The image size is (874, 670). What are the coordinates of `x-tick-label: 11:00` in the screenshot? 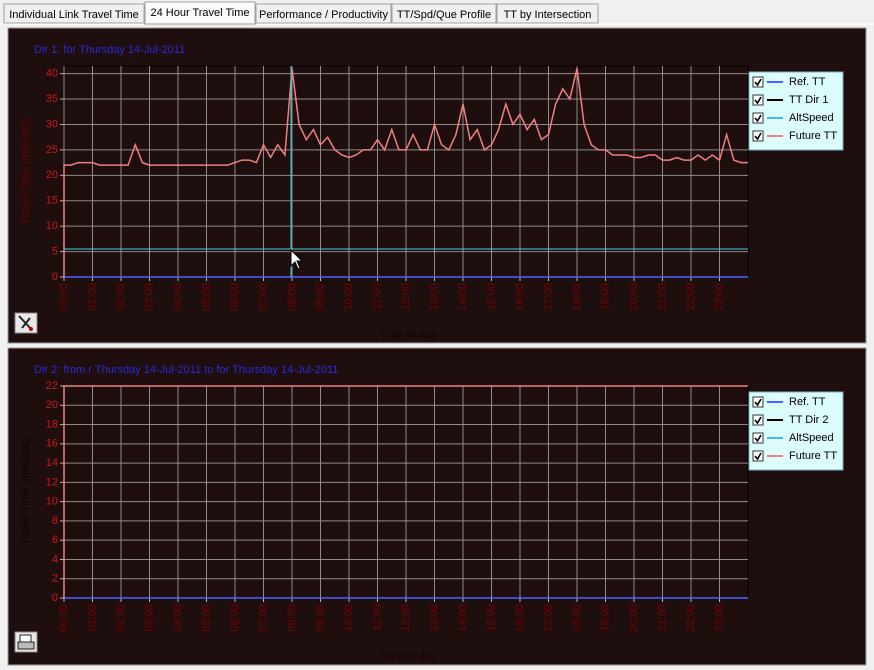 It's located at (377, 296).